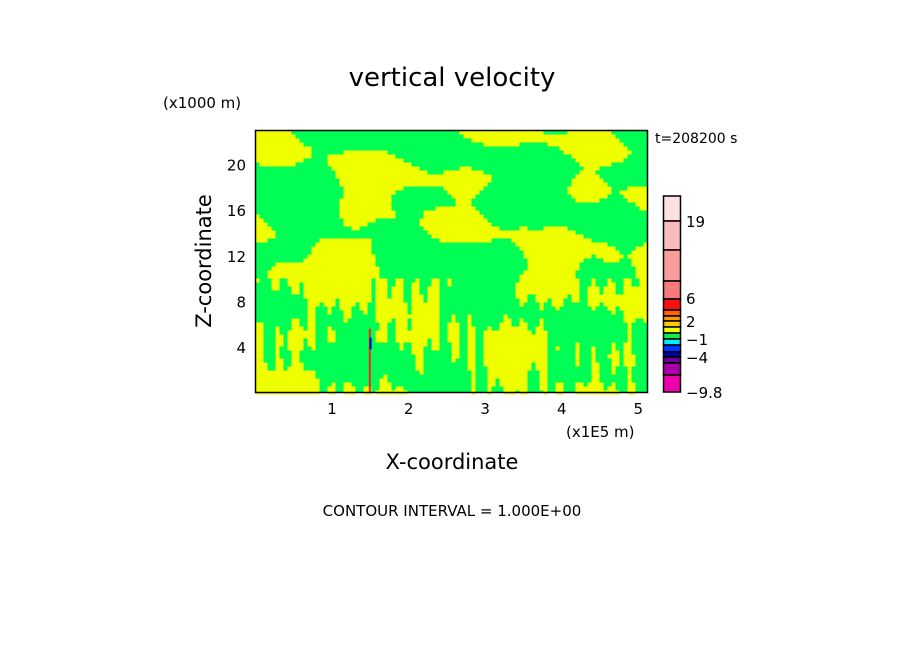  What do you see at coordinates (485, 409) in the screenshot?
I see `x-tick-label: 3` at bounding box center [485, 409].